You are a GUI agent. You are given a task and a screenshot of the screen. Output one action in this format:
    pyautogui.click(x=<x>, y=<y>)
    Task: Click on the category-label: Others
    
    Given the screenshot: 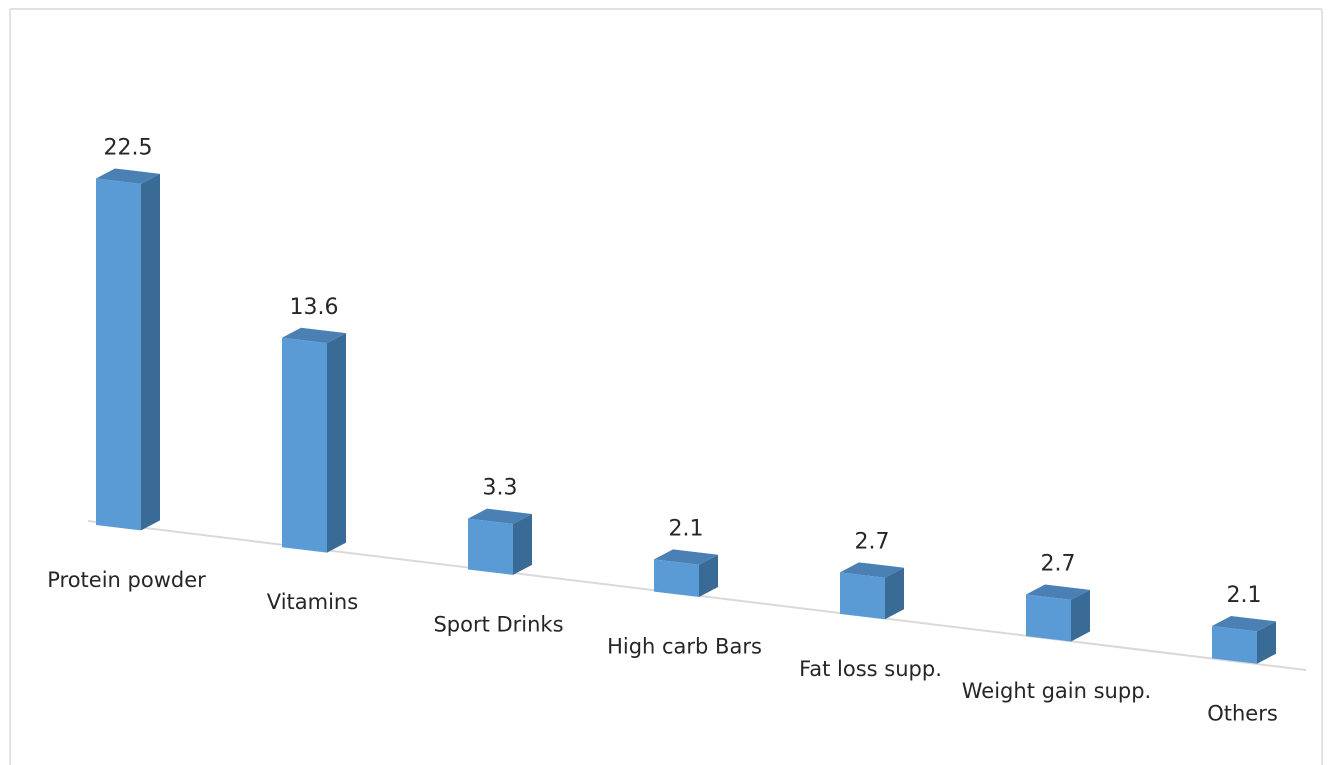 What is the action you would take?
    pyautogui.click(x=1242, y=713)
    